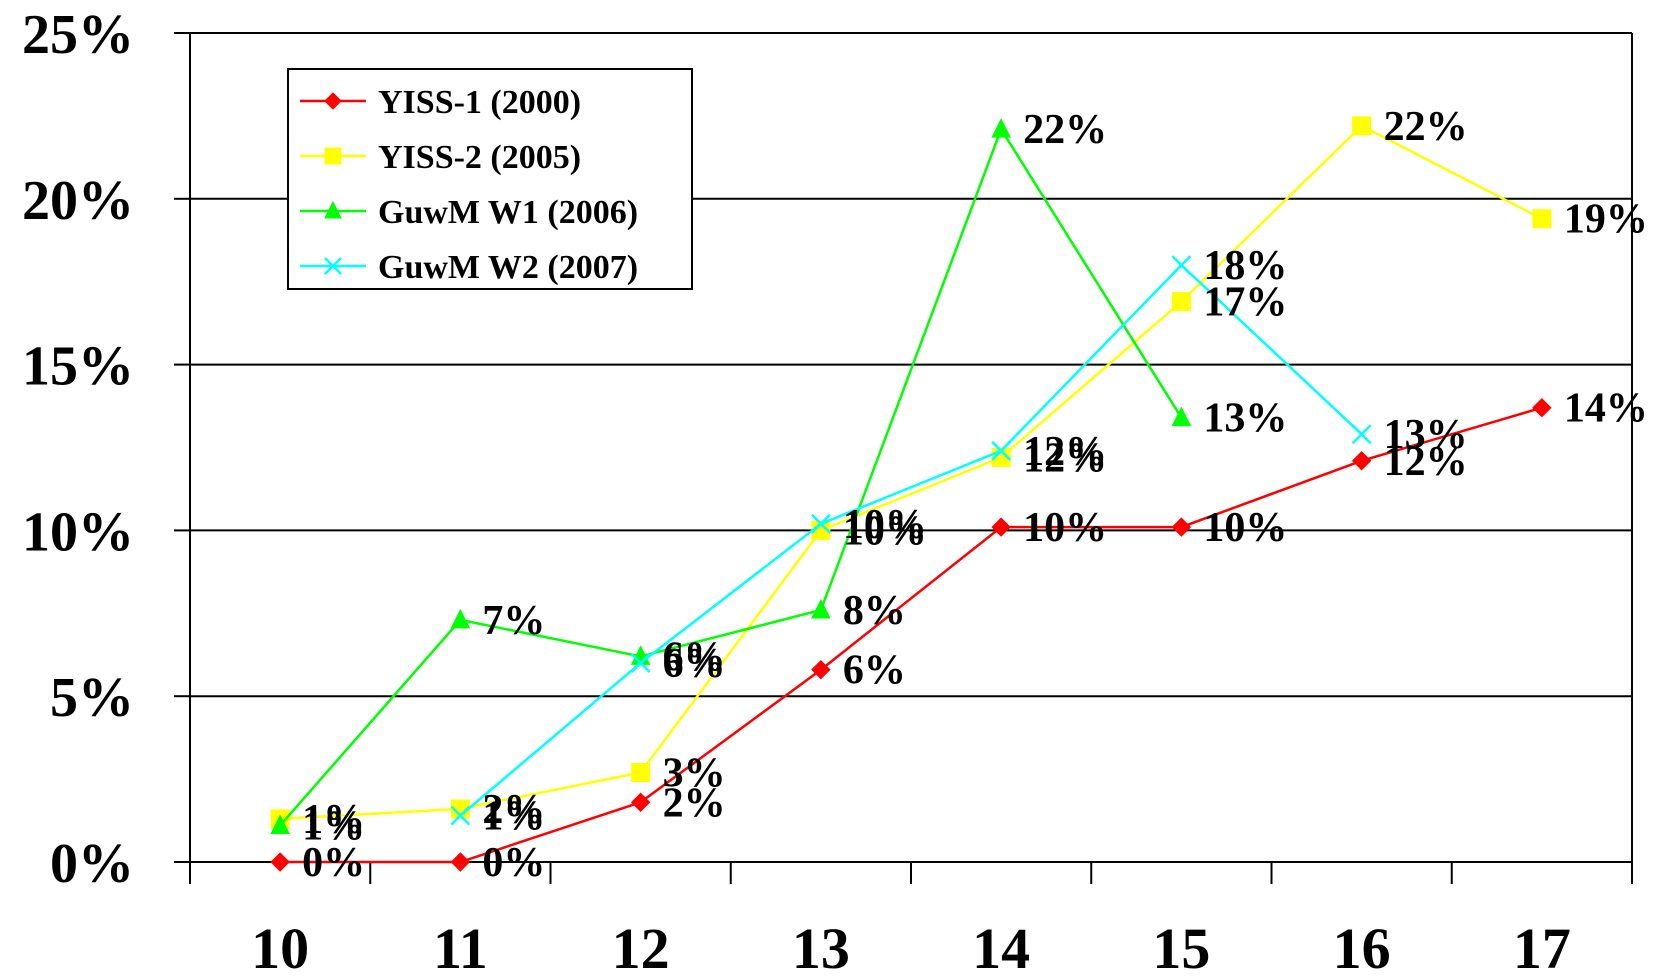 The height and width of the screenshot is (978, 1667). I want to click on x-tick-label: 17, so click(1542, 947).